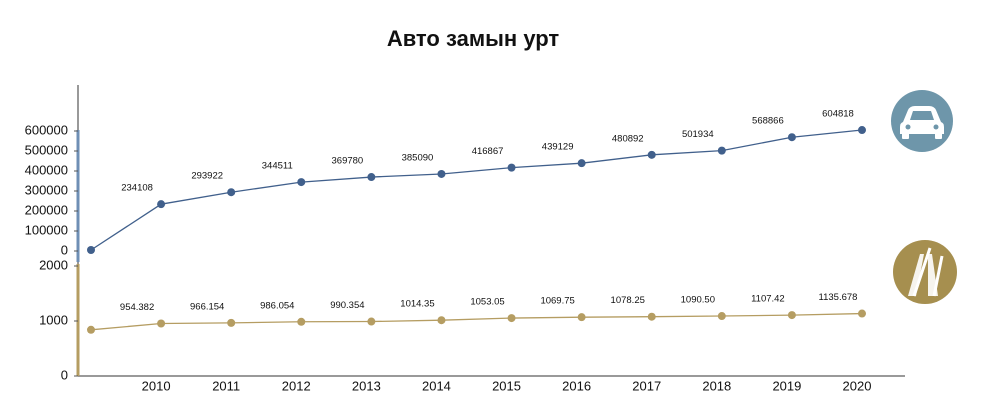 The image size is (988, 416). What do you see at coordinates (46, 149) in the screenshot?
I see `y-tick-label: 500000` at bounding box center [46, 149].